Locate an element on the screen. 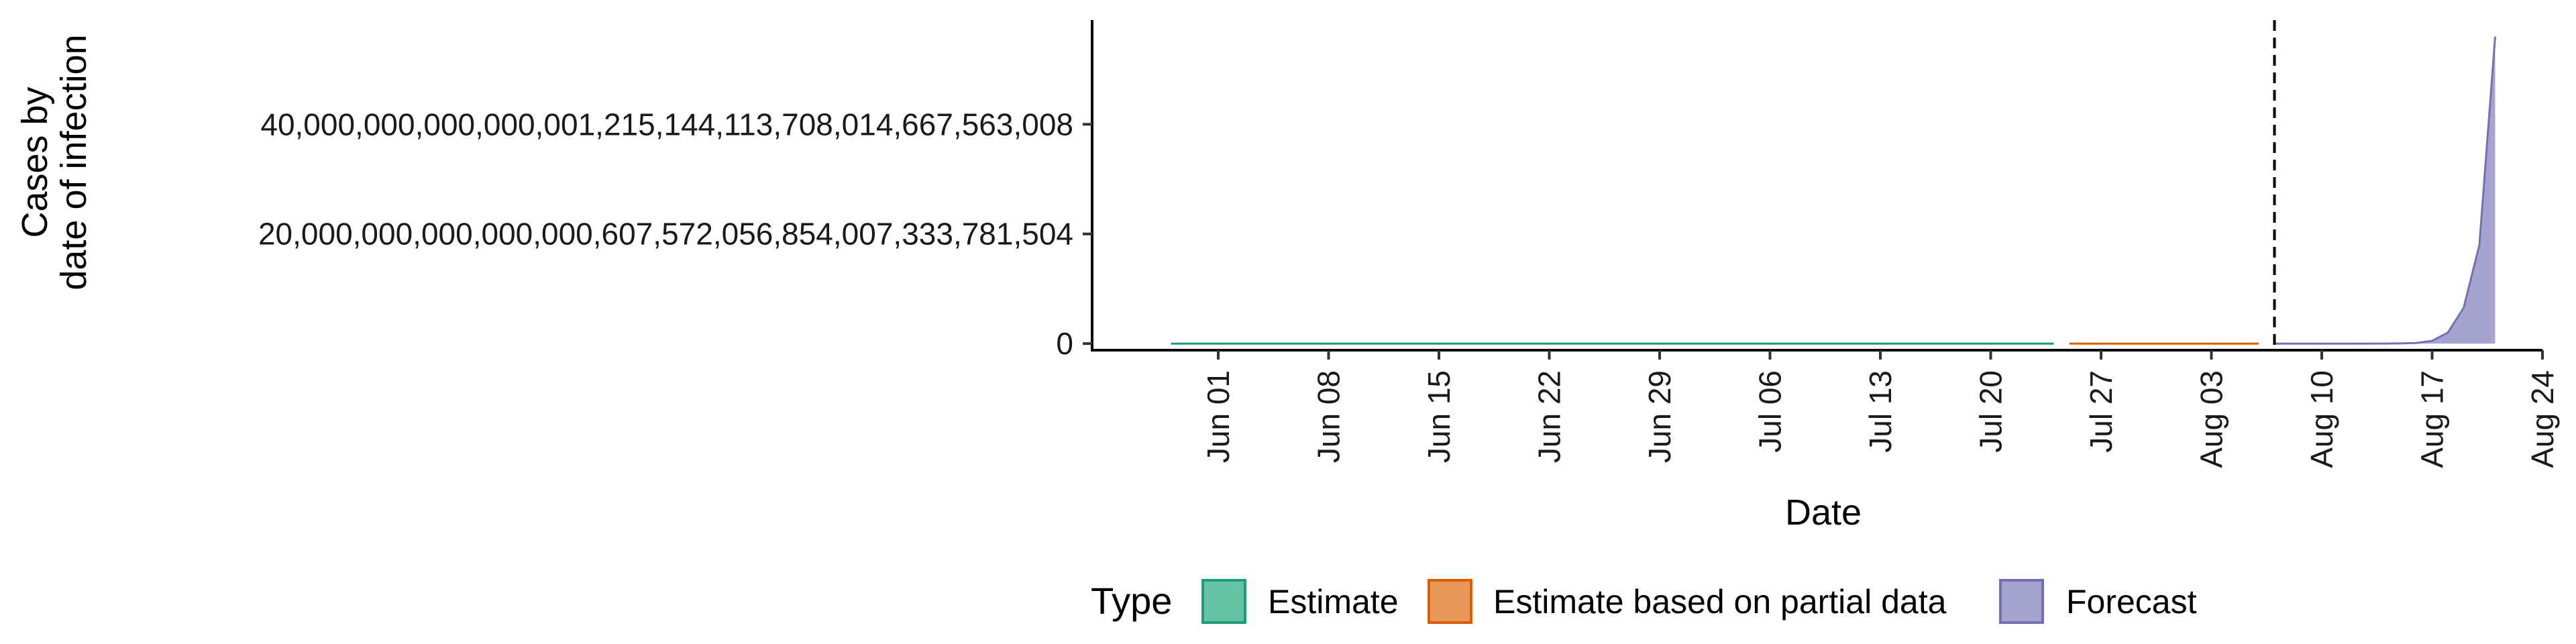 This screenshot has width=2576, height=644. series-line-forecast is located at coordinates (2385, 190).